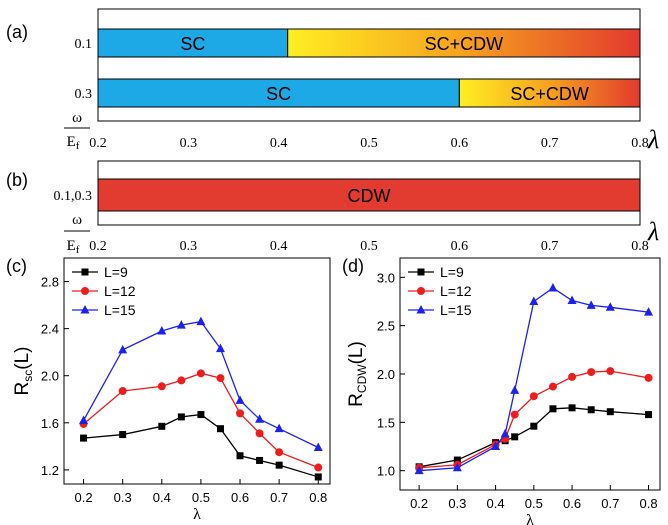  Describe the element at coordinates (77, 118) in the screenshot. I see `svg-text: ω` at that location.